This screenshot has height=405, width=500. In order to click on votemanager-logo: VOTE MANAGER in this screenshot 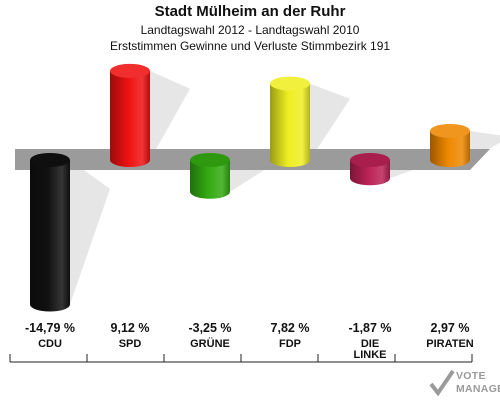, I will do `click(464, 383)`.